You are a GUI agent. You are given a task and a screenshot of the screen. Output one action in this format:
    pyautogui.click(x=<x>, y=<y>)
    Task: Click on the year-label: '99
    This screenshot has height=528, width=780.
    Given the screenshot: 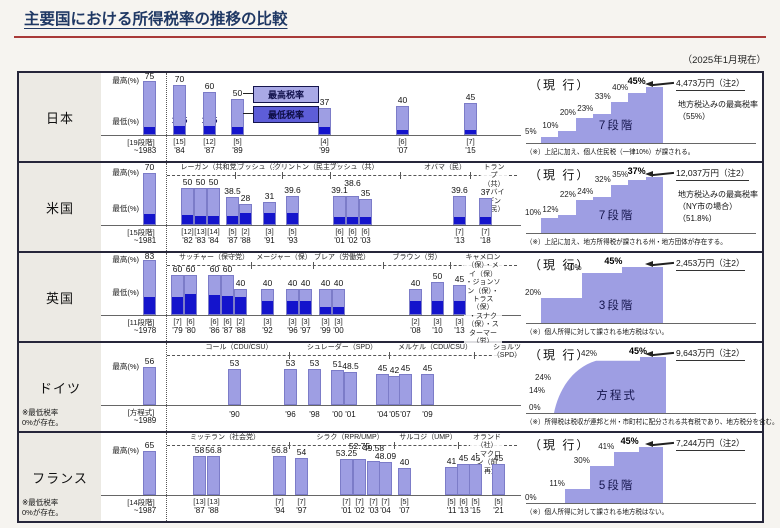 What is the action you would take?
    pyautogui.click(x=325, y=330)
    